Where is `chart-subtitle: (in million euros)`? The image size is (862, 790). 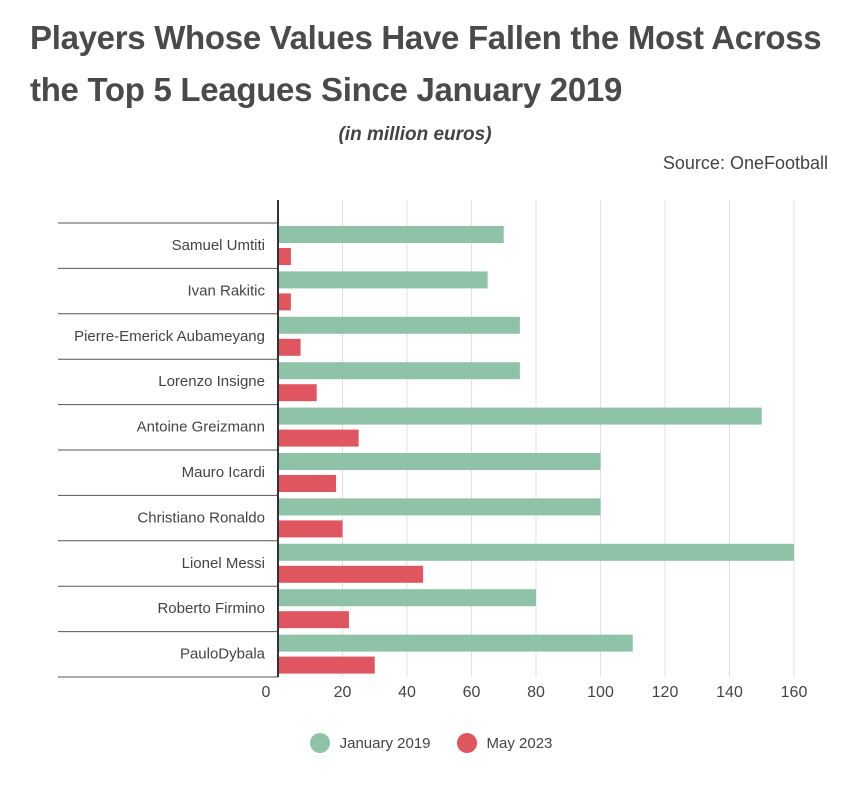
chart-subtitle: (in million euros) is located at coordinates (415, 134).